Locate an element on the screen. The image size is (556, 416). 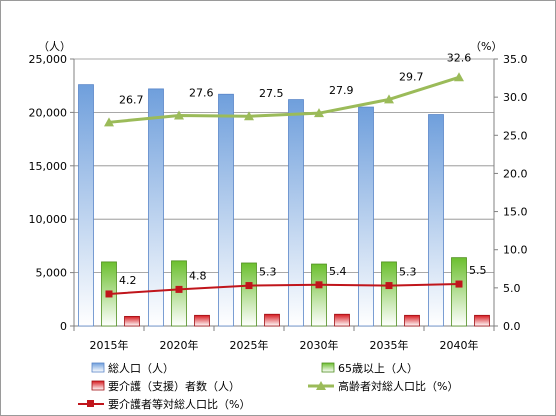
y-right-tick-label: 35.0 is located at coordinates (515, 59).